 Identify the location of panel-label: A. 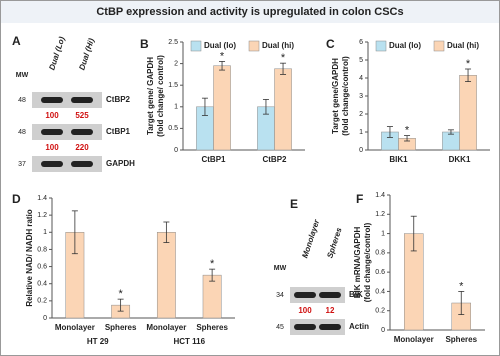
(16, 41).